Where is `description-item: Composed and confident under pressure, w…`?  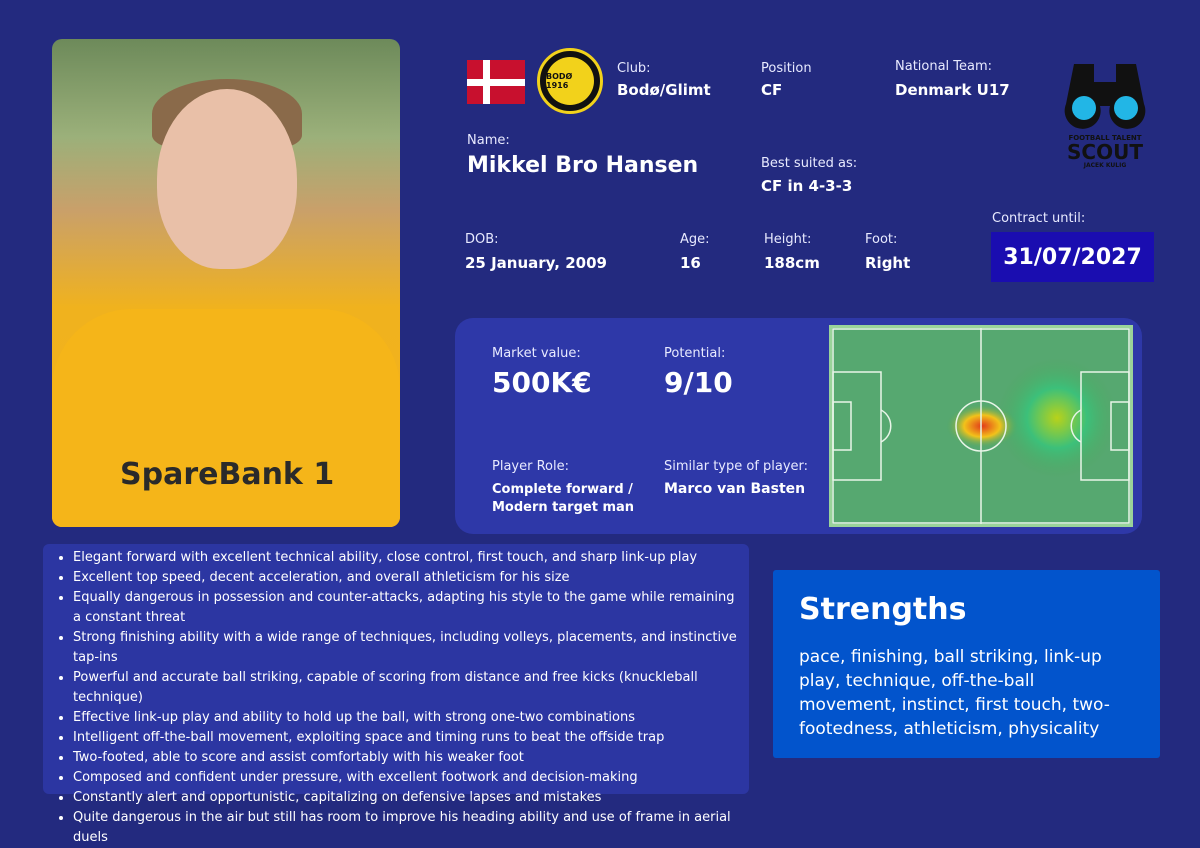
description-item: Composed and confident under pressure, w… is located at coordinates (406, 778).